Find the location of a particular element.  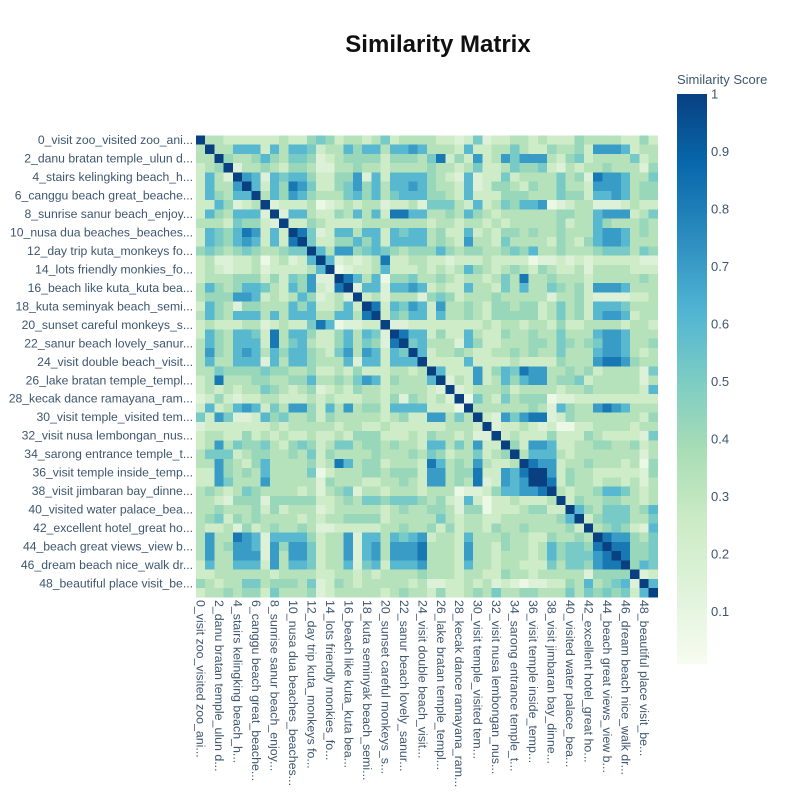

svg-text: 0.4 is located at coordinates (720, 439).